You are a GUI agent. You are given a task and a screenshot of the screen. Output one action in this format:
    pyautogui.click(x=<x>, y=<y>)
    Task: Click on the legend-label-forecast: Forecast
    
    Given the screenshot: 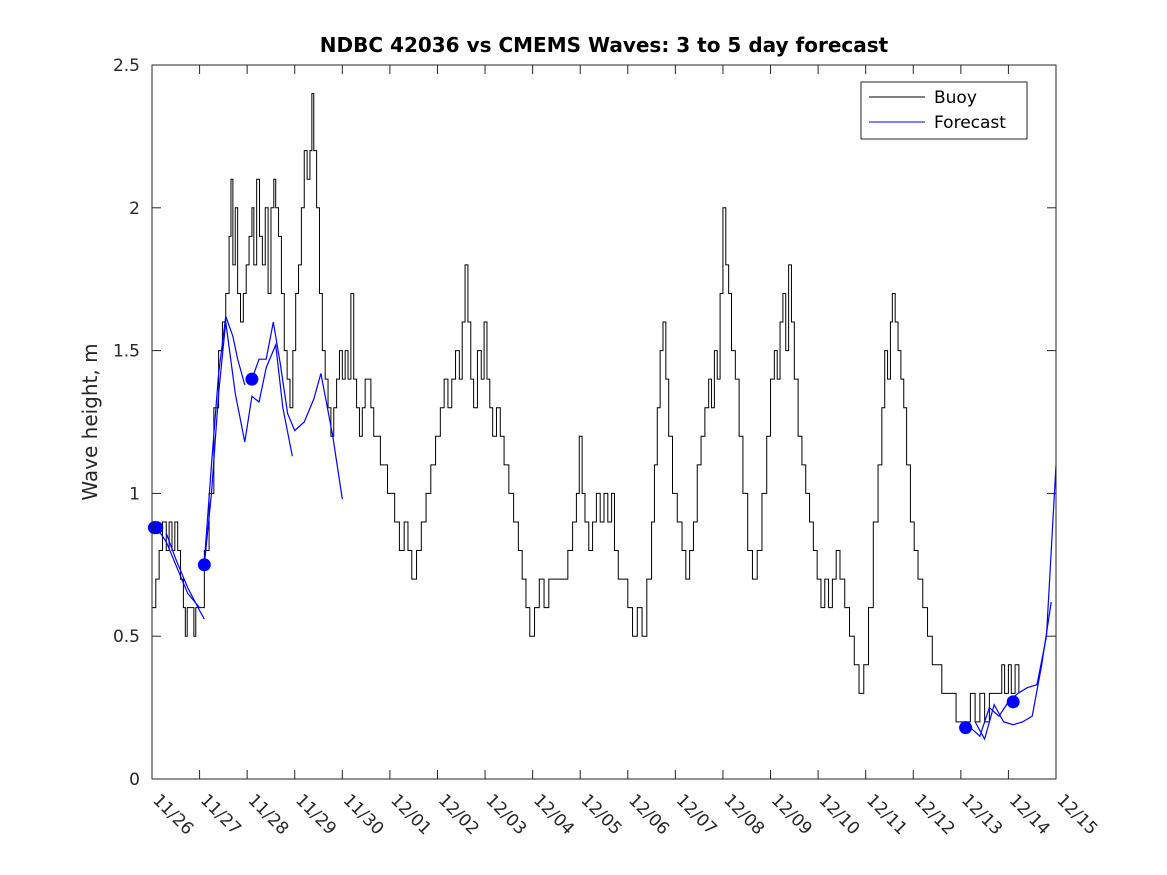 What is the action you would take?
    pyautogui.click(x=970, y=123)
    